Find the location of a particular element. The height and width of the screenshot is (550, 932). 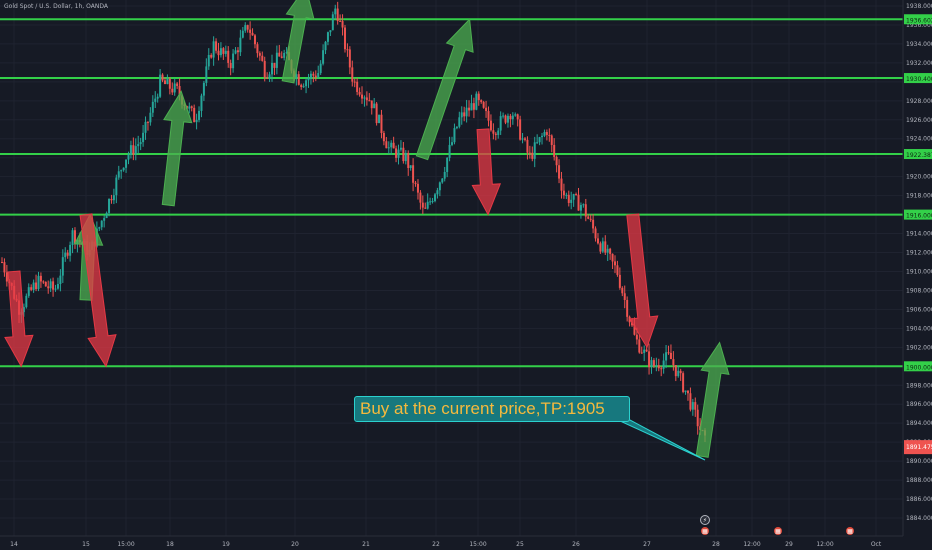

level-label: 1916.000 is located at coordinates (919, 216).